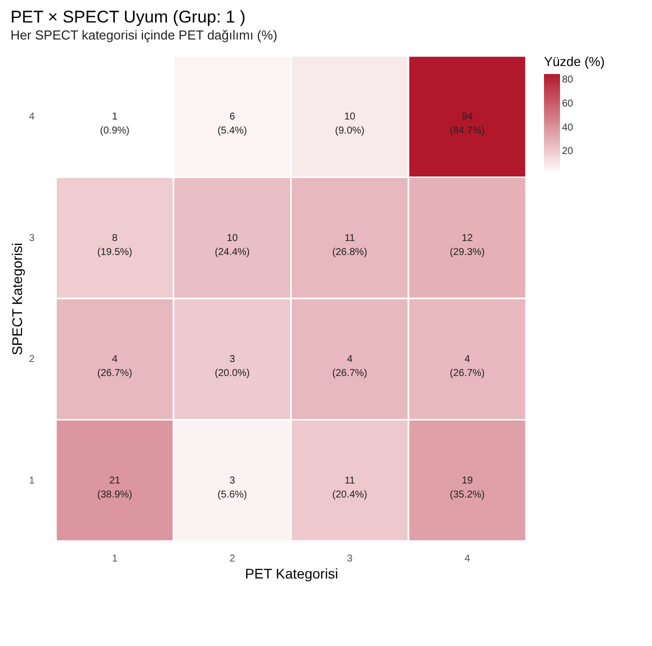 The image size is (652, 646). What do you see at coordinates (467, 487) in the screenshot?
I see `data-label: 19 (35.2%)` at bounding box center [467, 487].